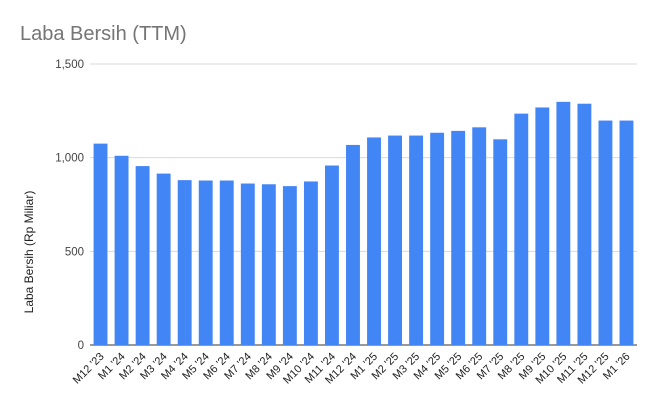 Image resolution: width=657 pixels, height=407 pixels. Describe the element at coordinates (74, 252) in the screenshot. I see `y-tick-label: 500` at that location.